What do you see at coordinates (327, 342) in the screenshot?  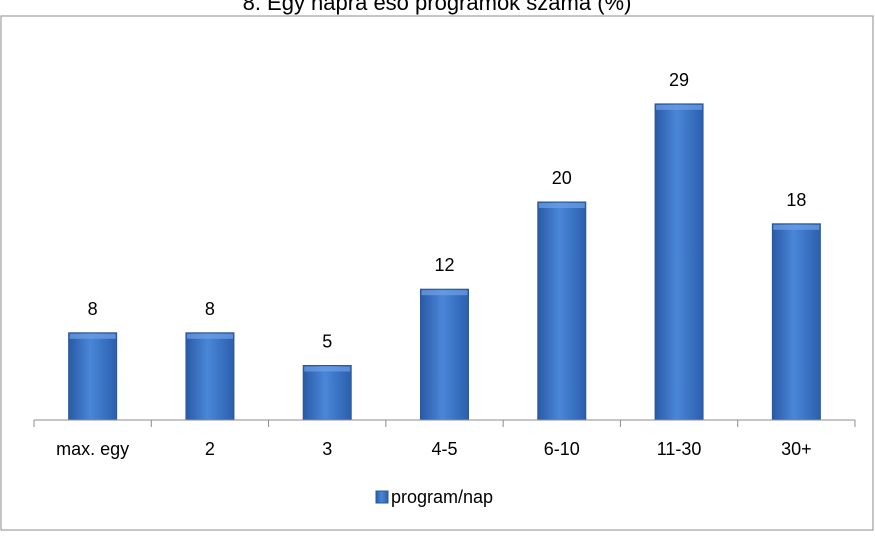 I see `data-label: 5` at bounding box center [327, 342].